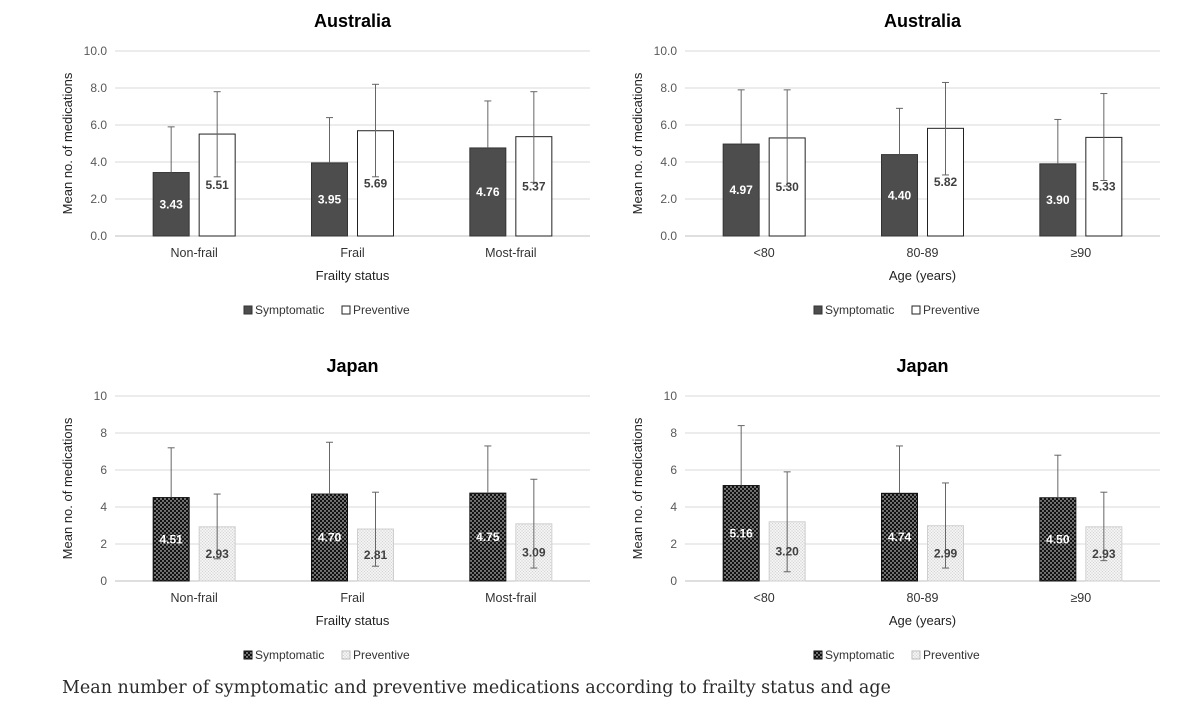  I want to click on data-label: 5.69, so click(376, 183).